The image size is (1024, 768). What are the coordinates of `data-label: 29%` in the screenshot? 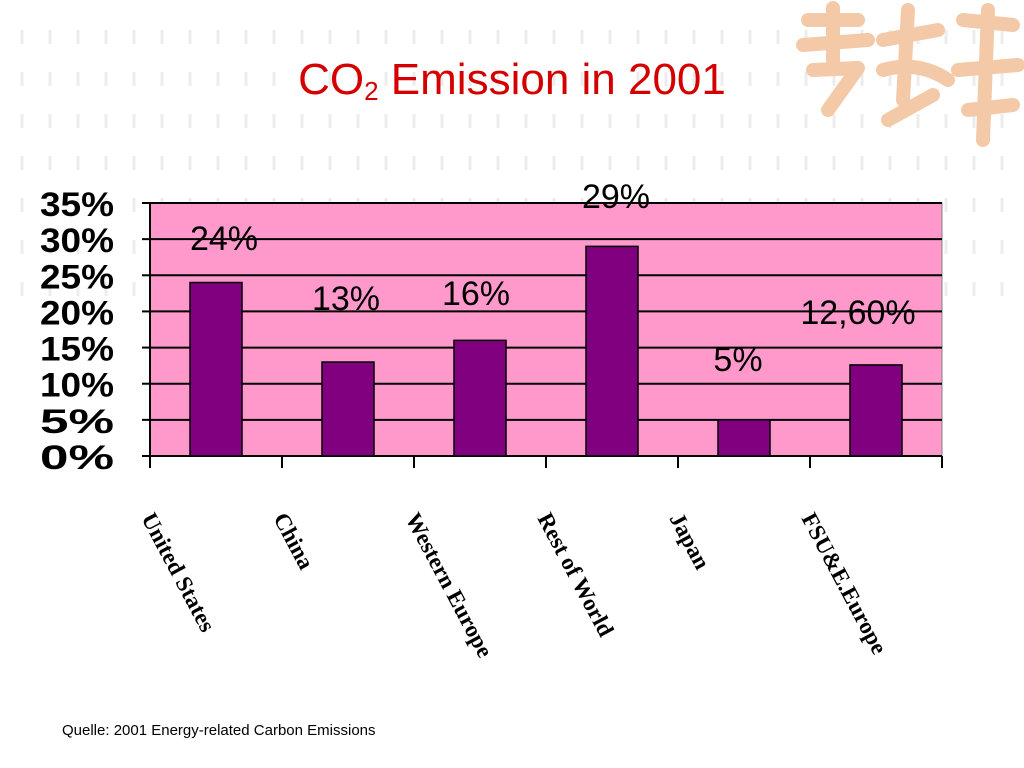 It's located at (616, 197).